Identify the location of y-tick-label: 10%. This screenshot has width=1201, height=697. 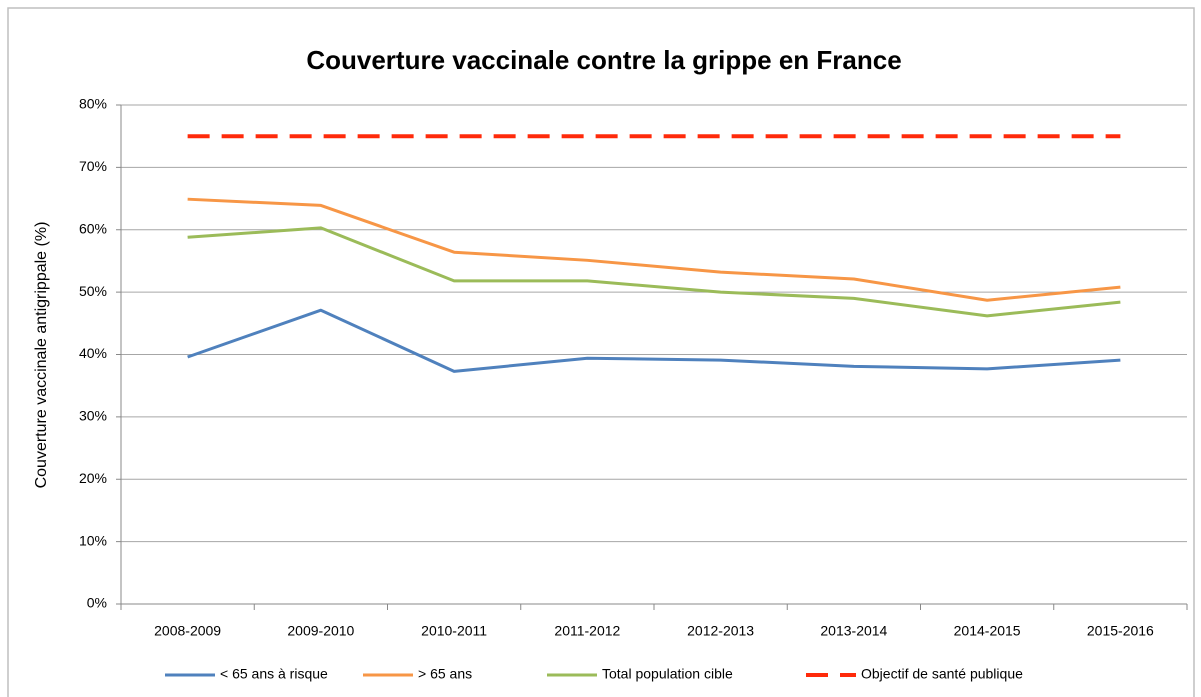
(93, 540).